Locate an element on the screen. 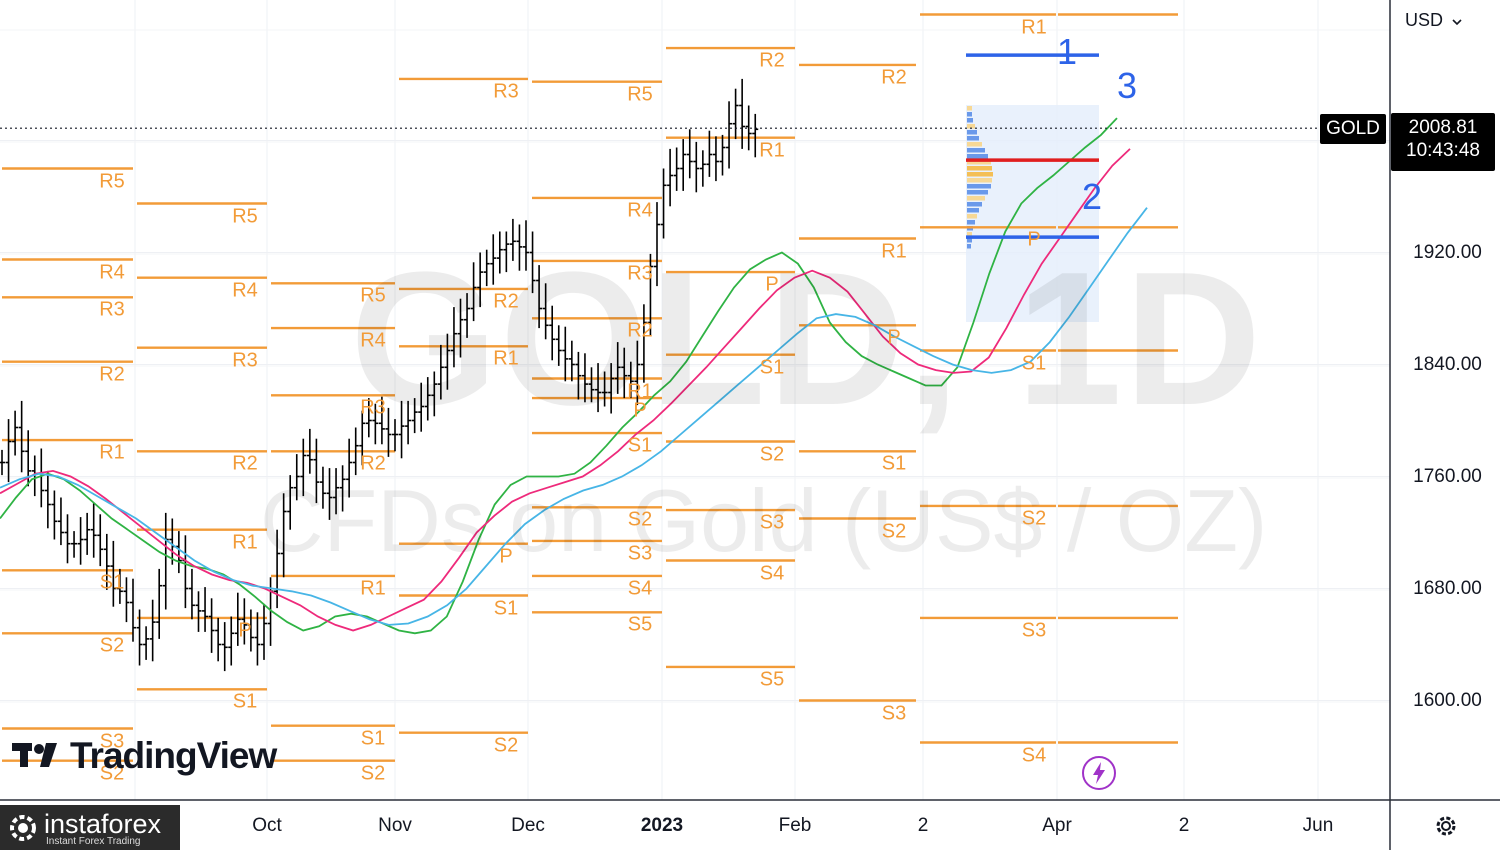 The width and height of the screenshot is (1500, 850). time-axis-tick: Apr is located at coordinates (1057, 825).